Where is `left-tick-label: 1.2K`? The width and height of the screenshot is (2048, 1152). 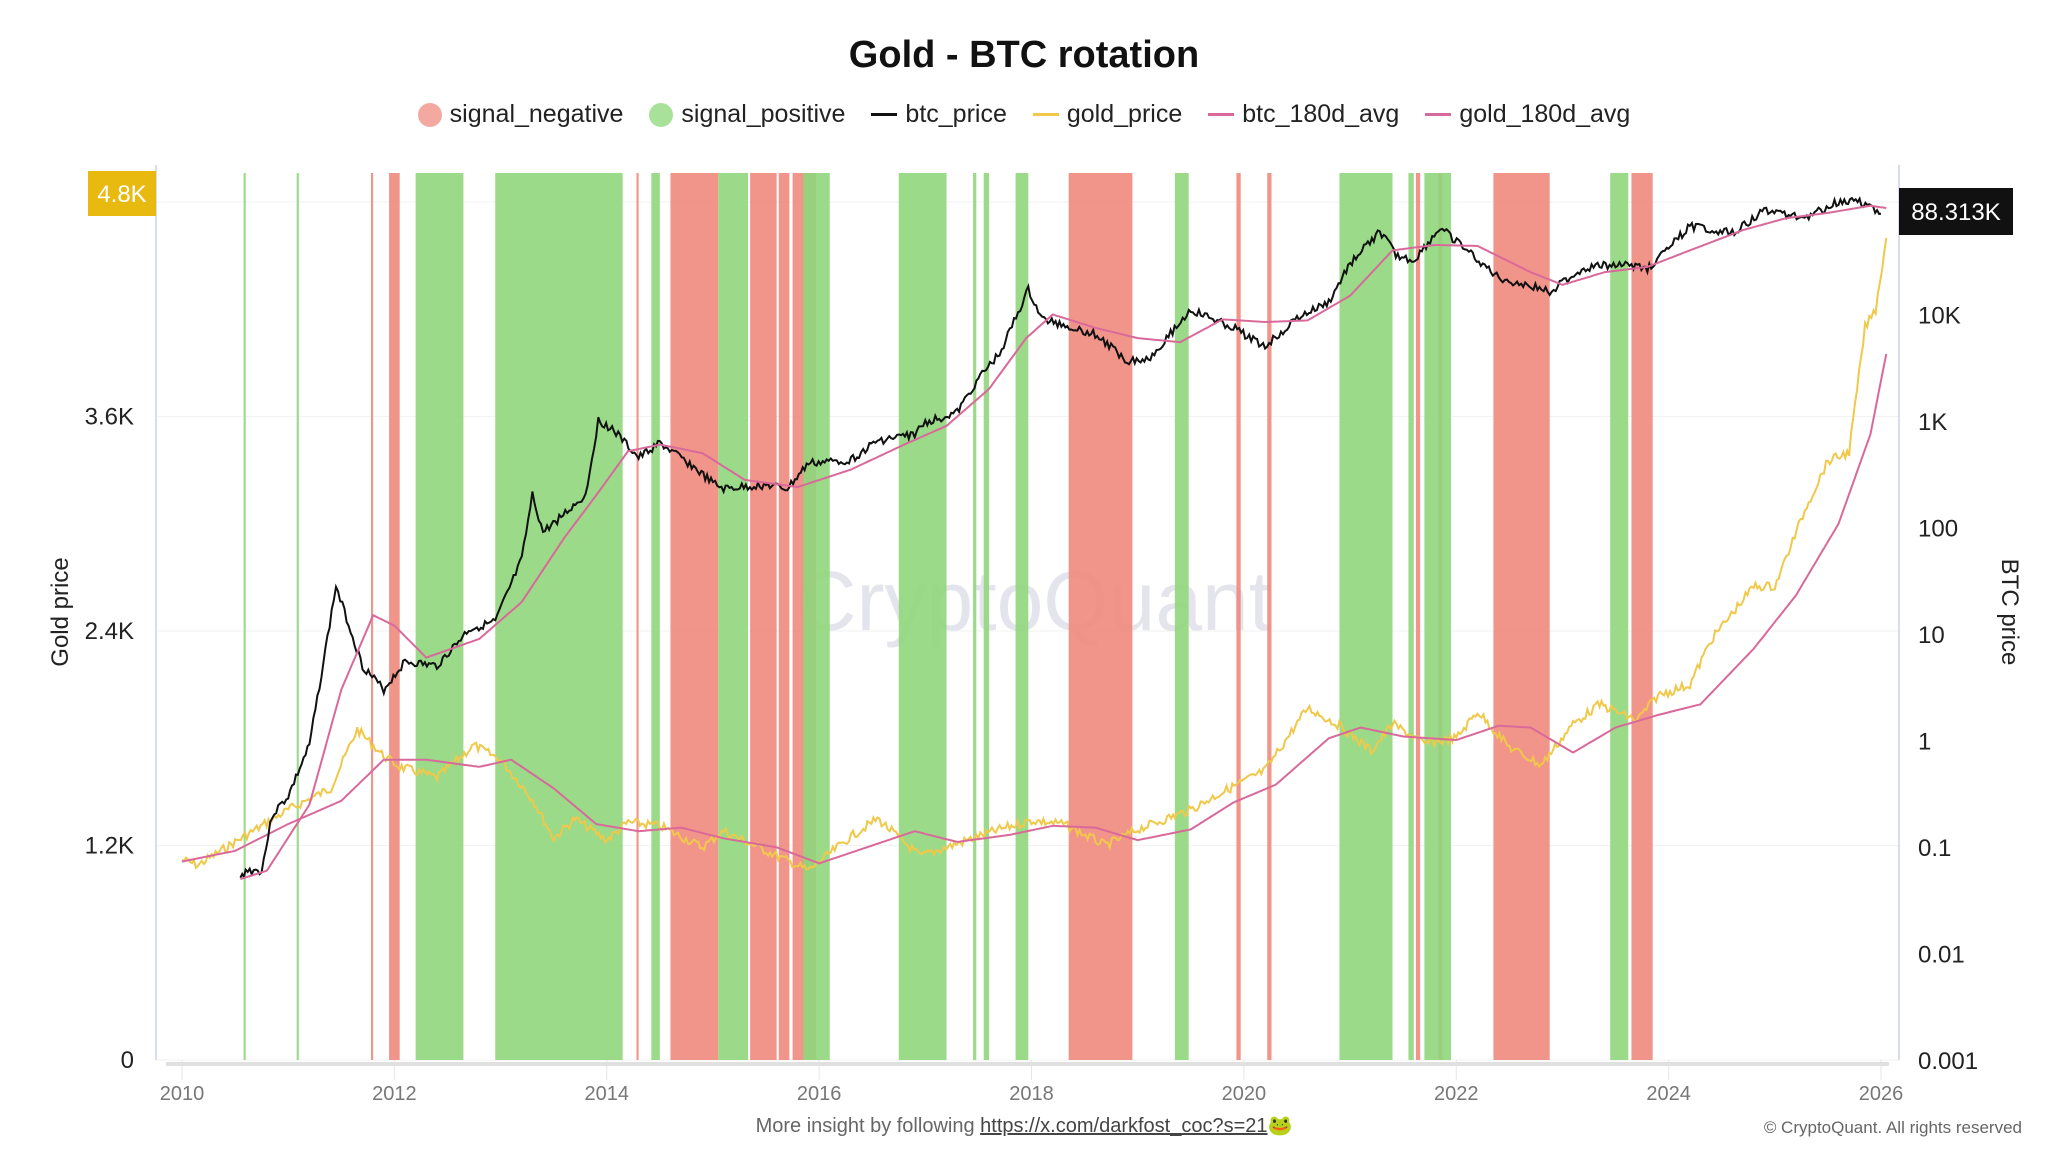
left-tick-label: 1.2K is located at coordinates (109, 846).